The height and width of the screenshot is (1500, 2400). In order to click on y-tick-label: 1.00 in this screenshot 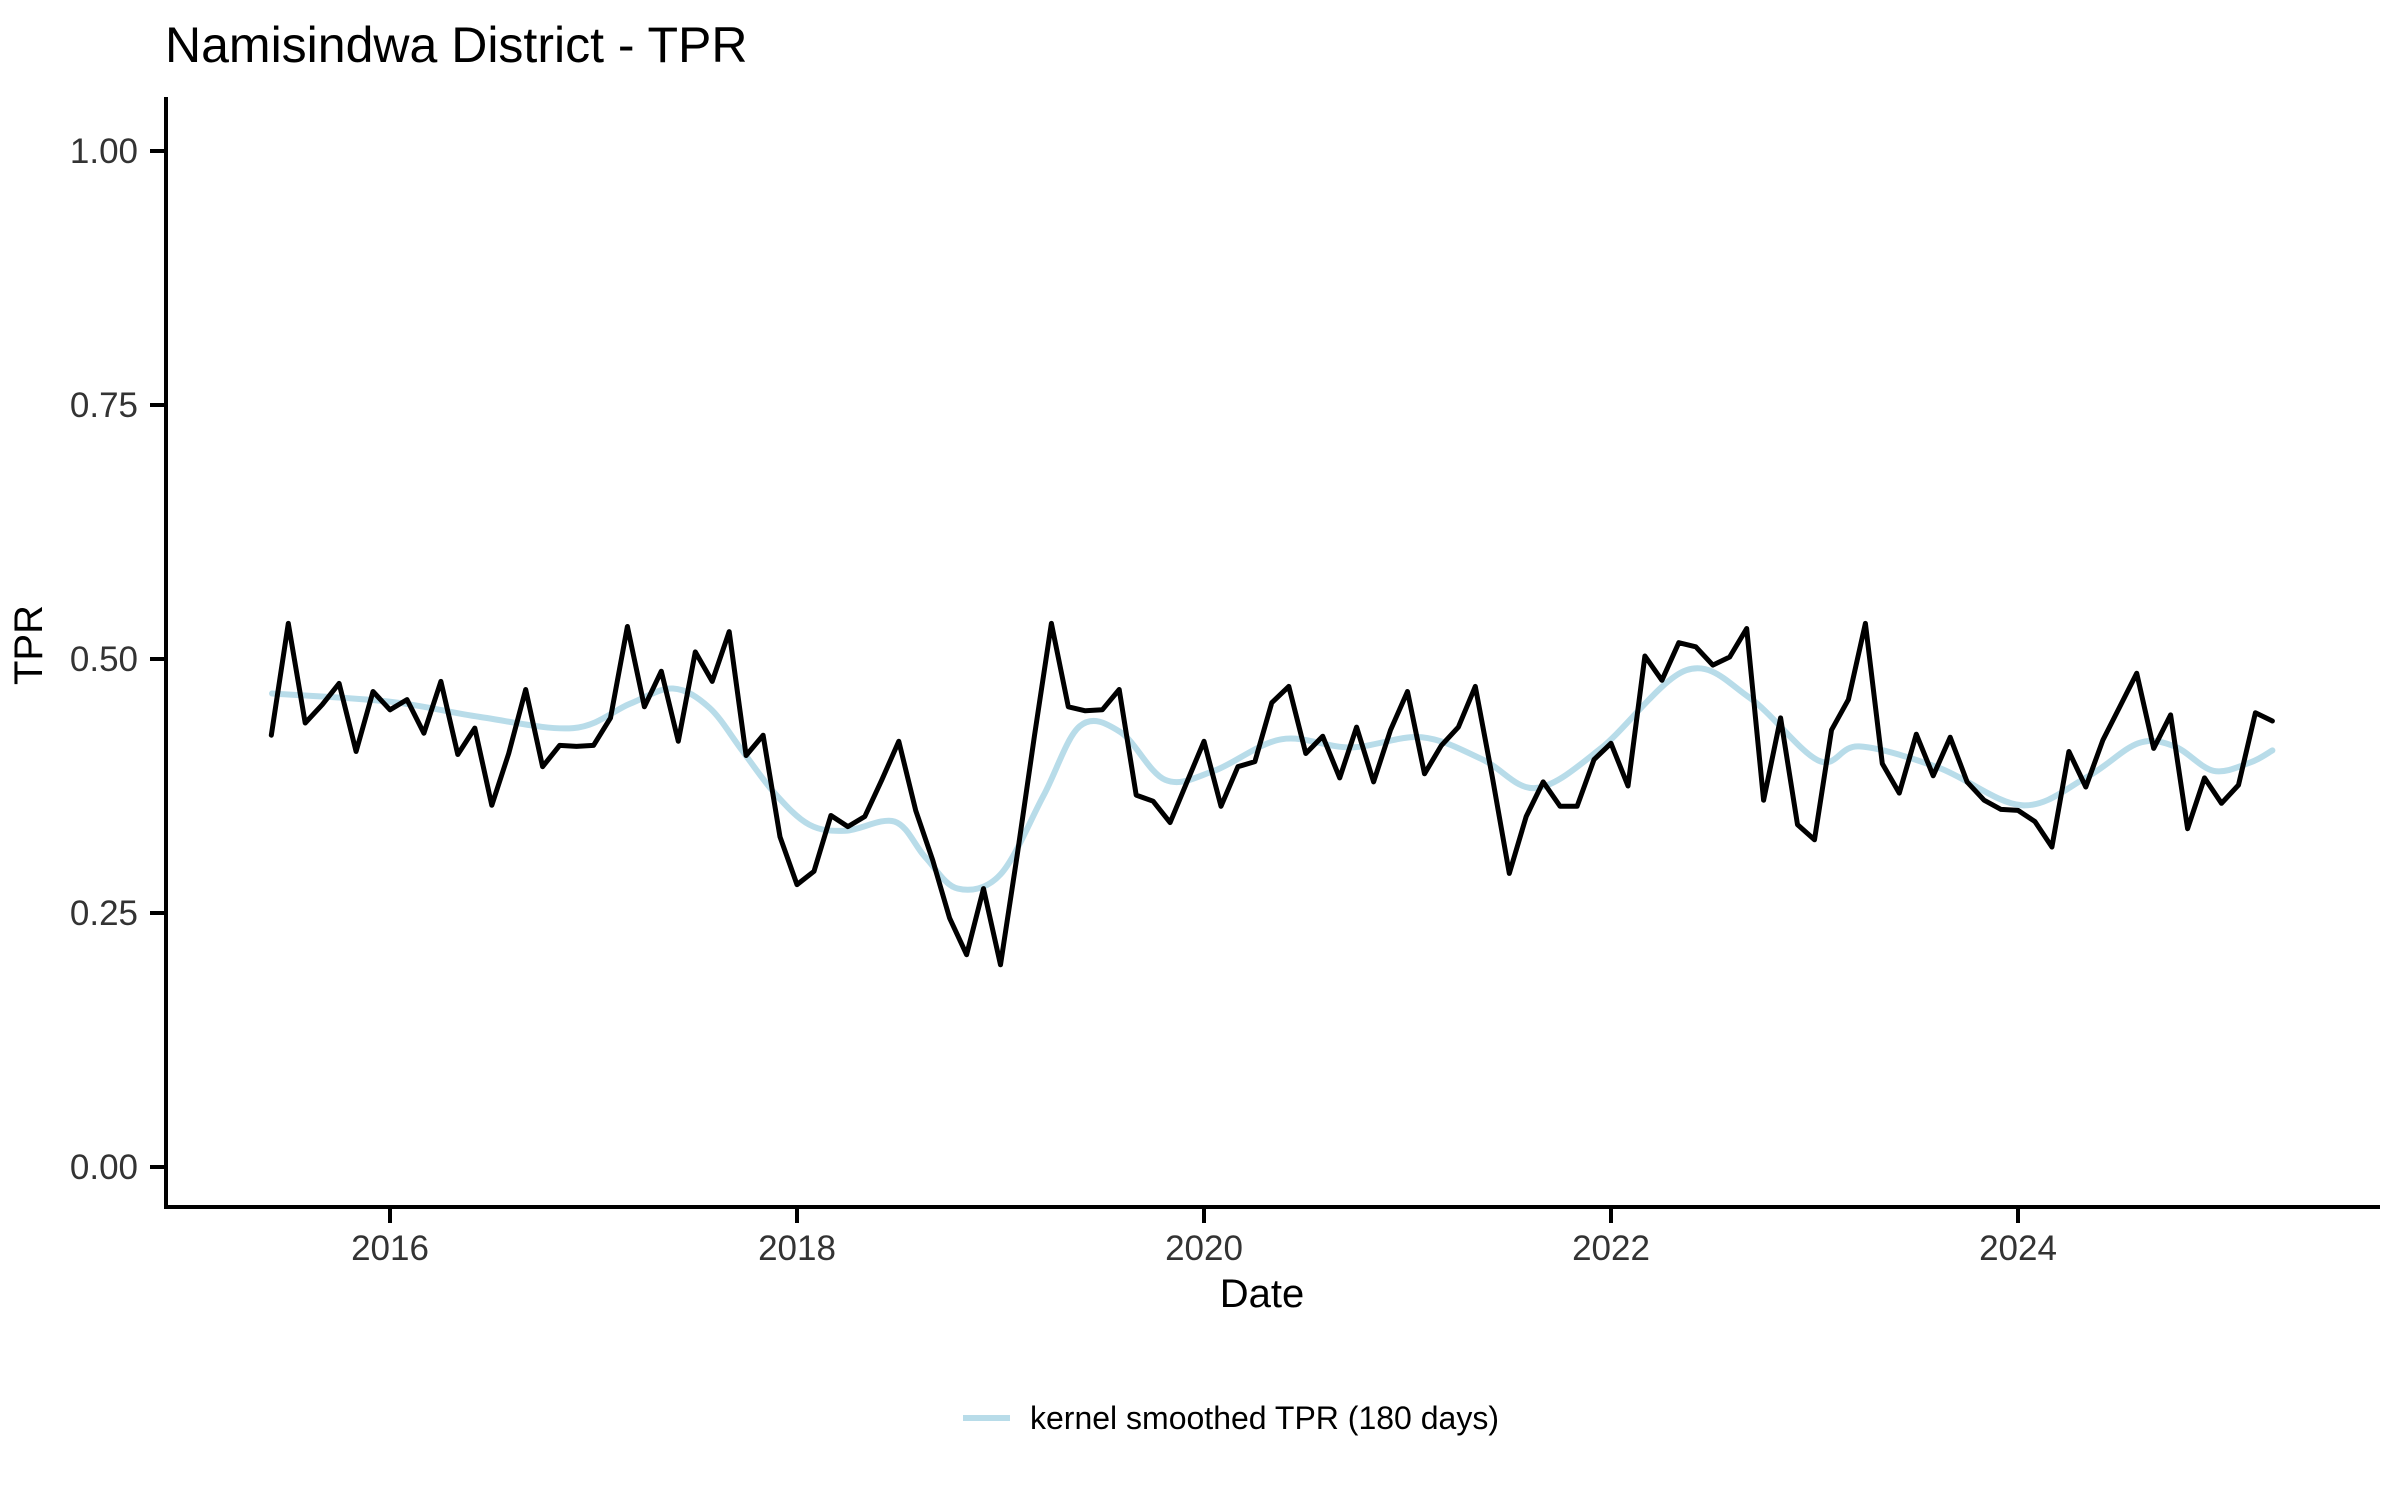, I will do `click(104, 151)`.